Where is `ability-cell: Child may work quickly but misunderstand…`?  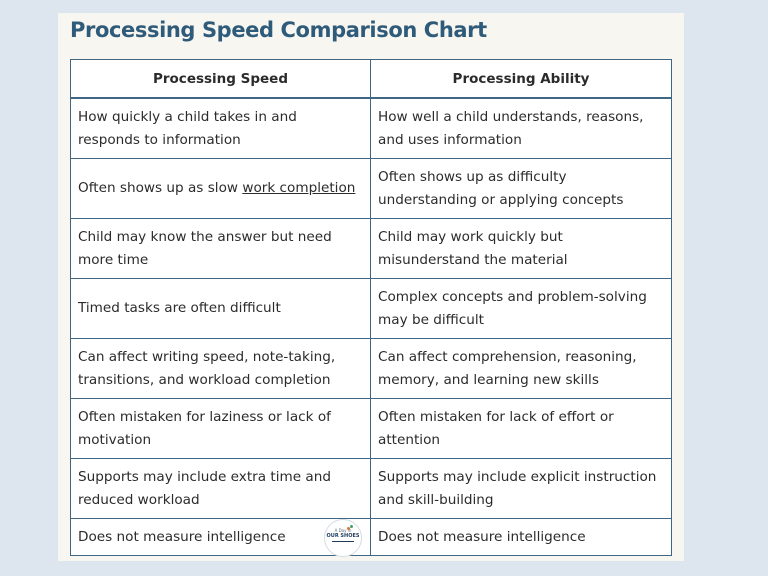
ability-cell: Child may work quickly but misunderstand… is located at coordinates (521, 248).